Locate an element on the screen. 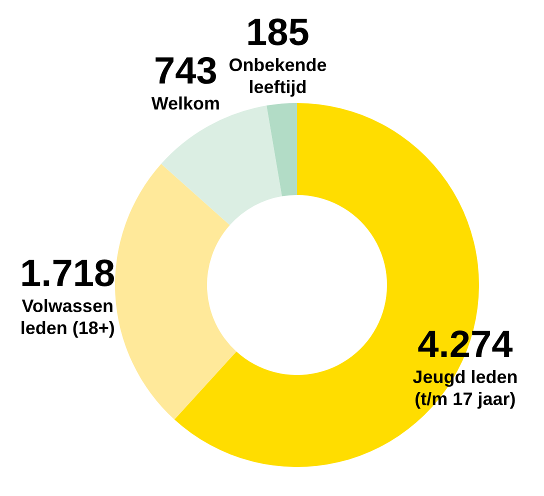 The width and height of the screenshot is (544, 496). data-label: 1.718 is located at coordinates (68, 273).